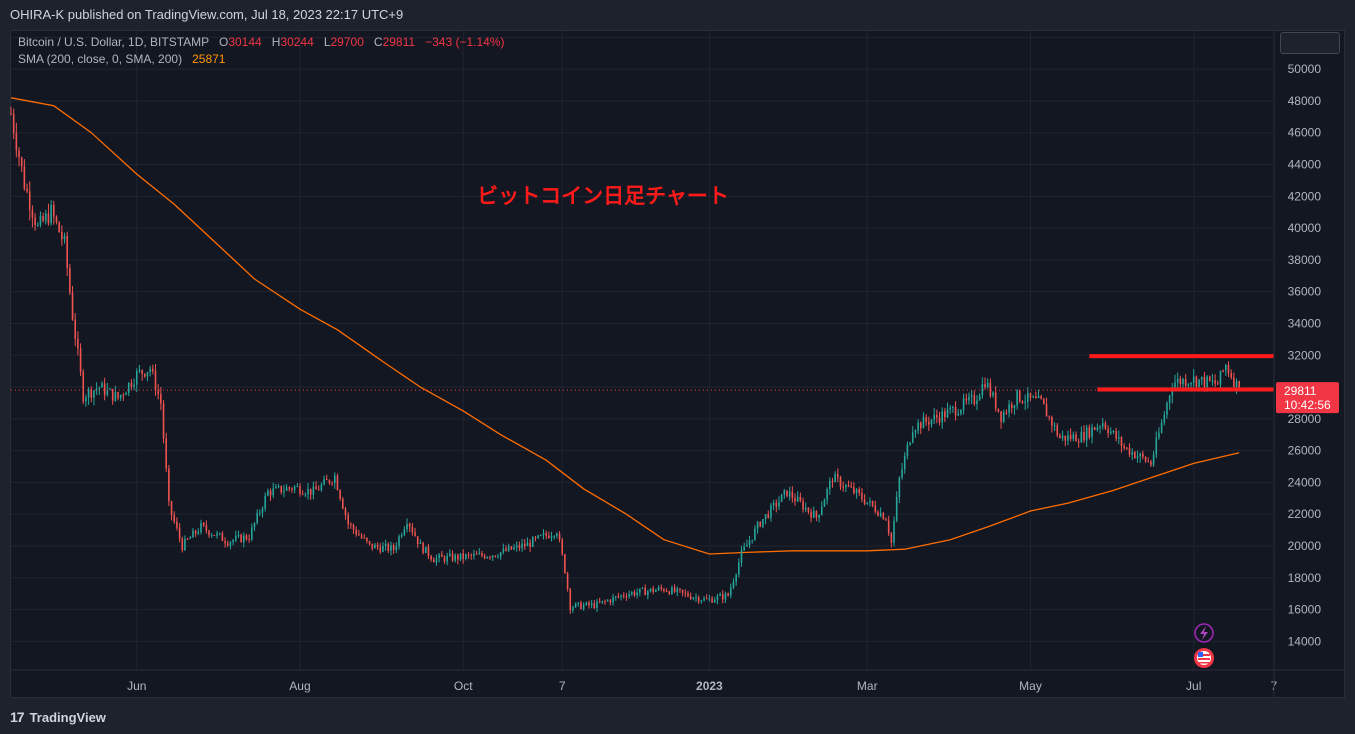 Image resolution: width=1355 pixels, height=734 pixels. I want to click on low-value: 29700, so click(347, 42).